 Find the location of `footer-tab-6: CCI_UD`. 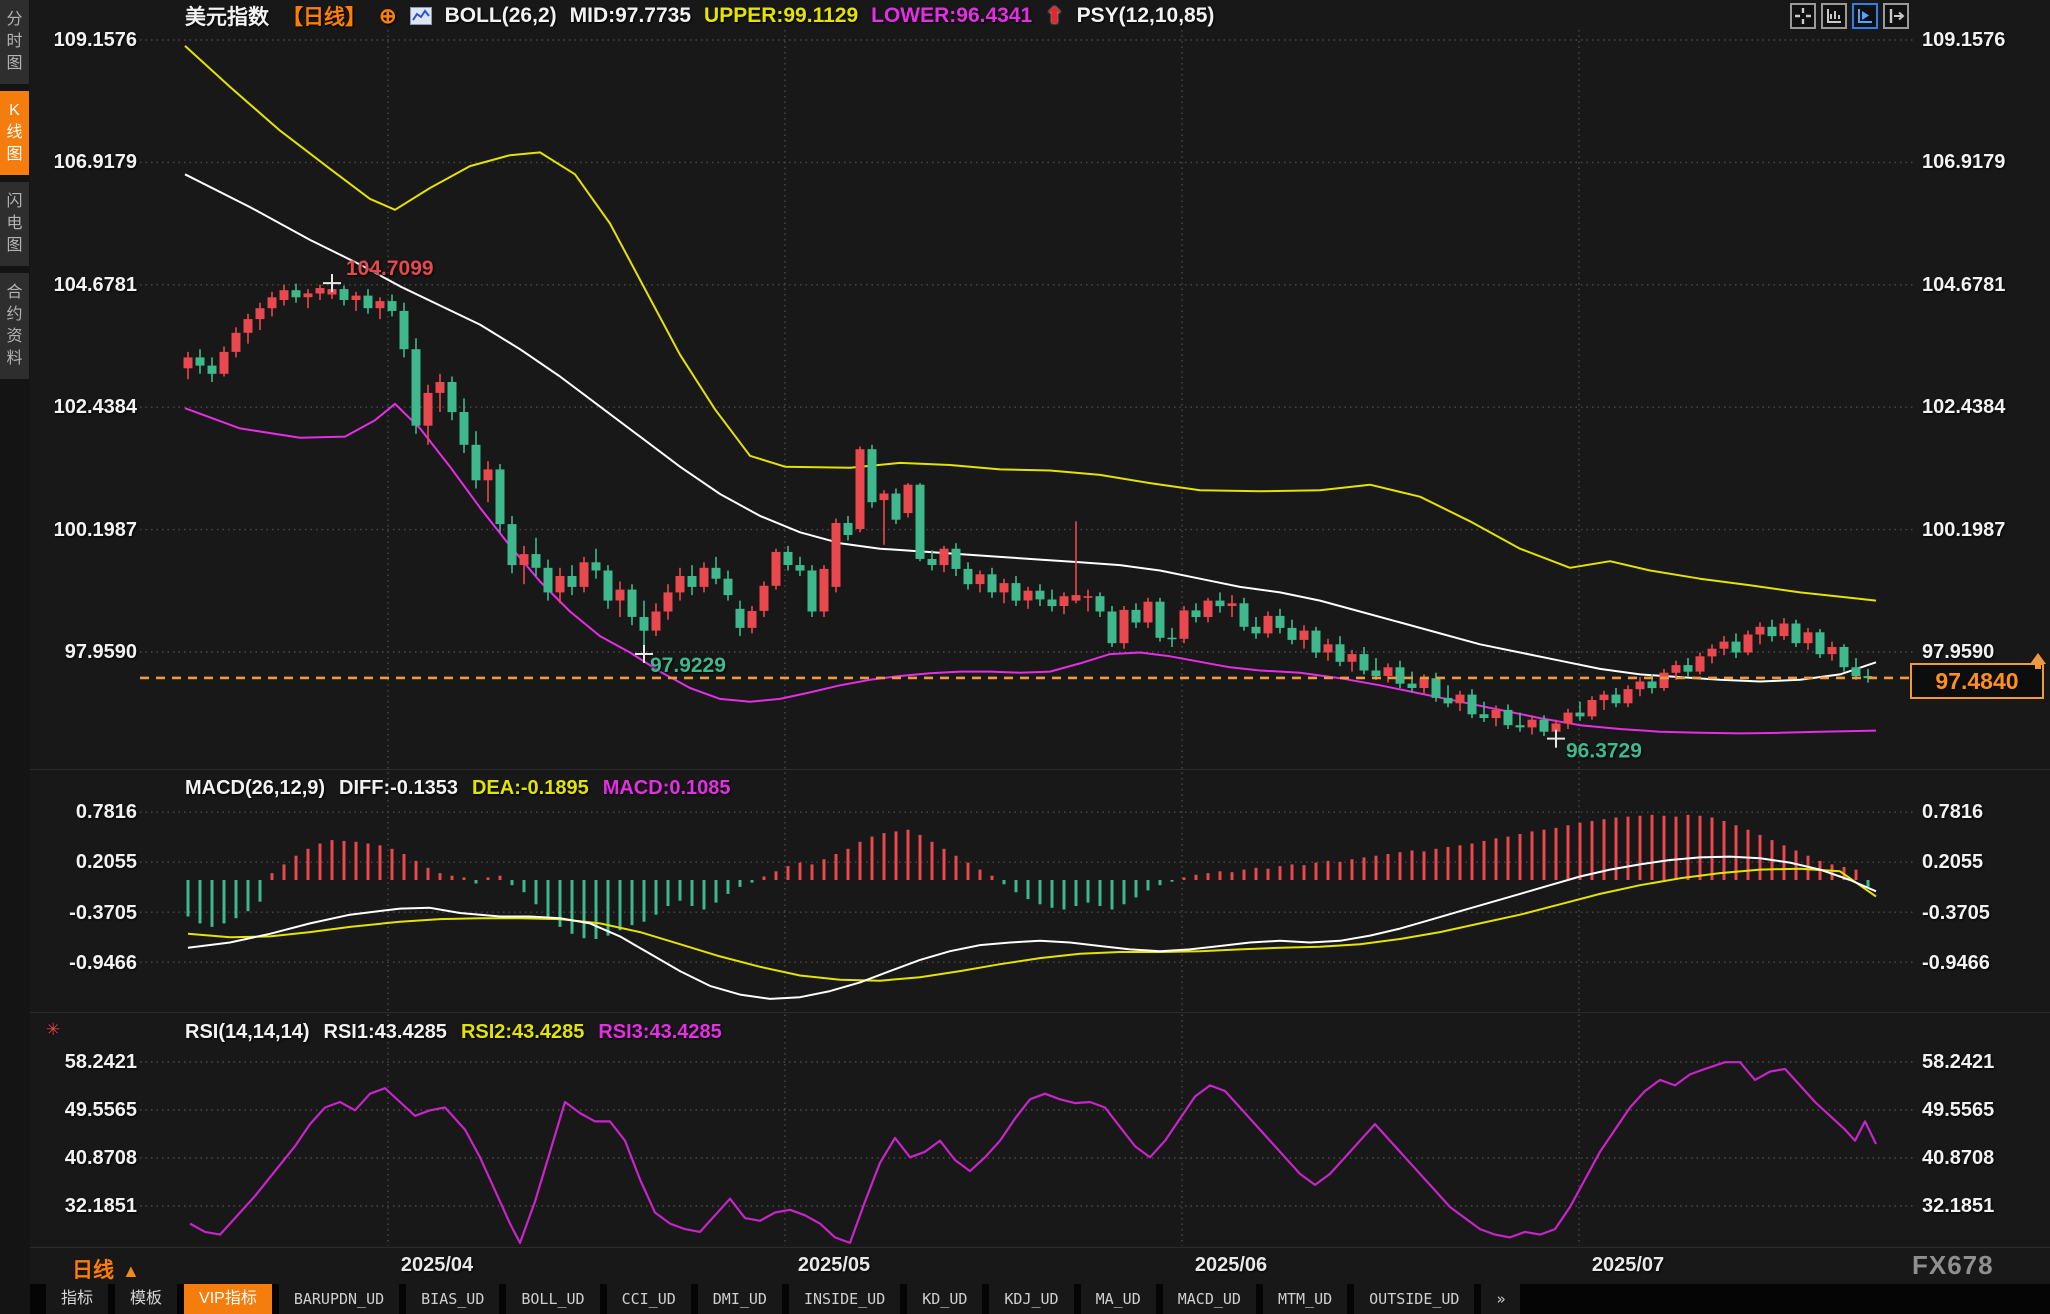

footer-tab-6: CCI_UD is located at coordinates (648, 1299).